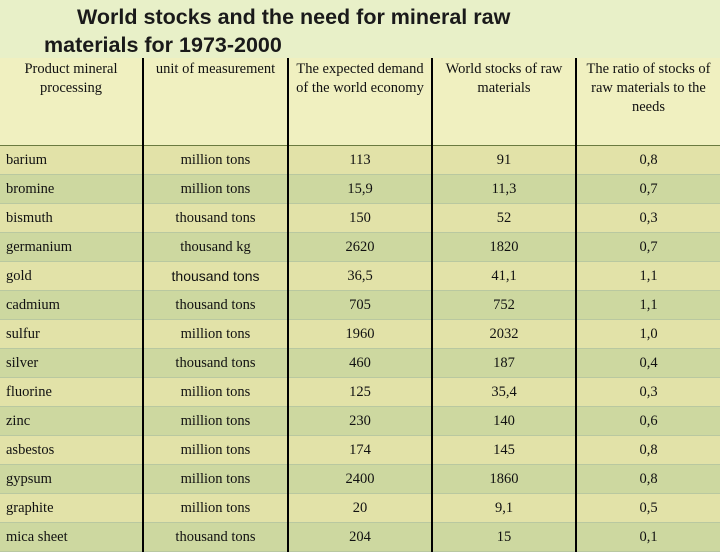 This screenshot has width=720, height=552. I want to click on expected-demand-cell: 204, so click(360, 537).